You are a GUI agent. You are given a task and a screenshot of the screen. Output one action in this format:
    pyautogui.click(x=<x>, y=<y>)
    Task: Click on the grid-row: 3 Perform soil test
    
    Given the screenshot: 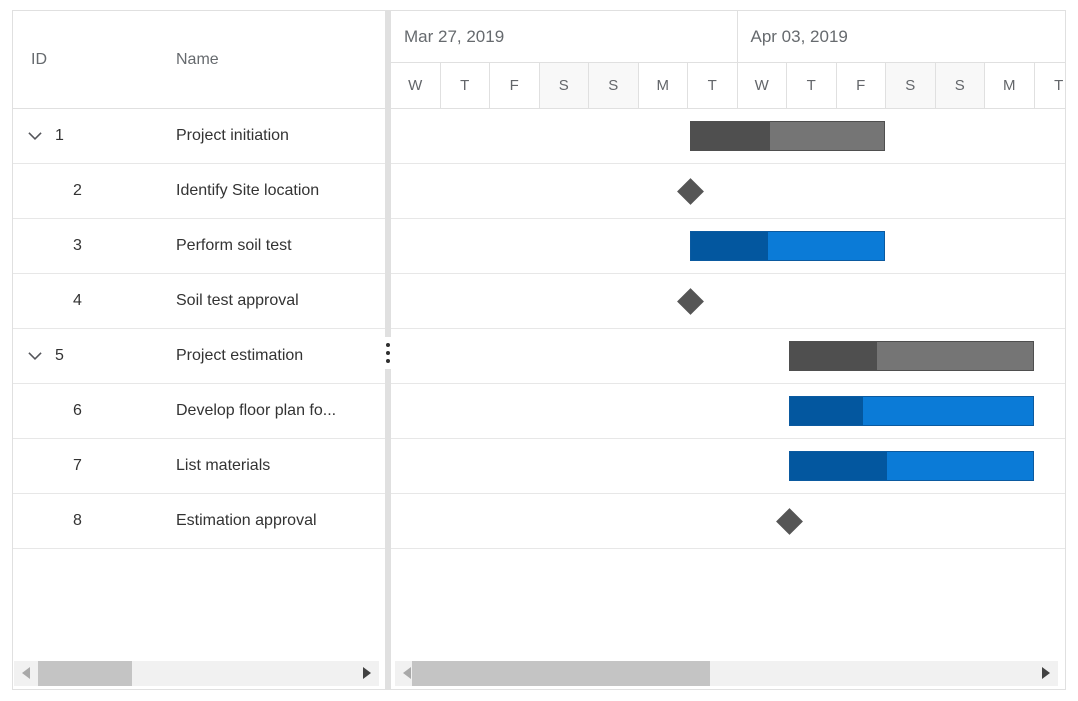 What is the action you would take?
    pyautogui.click(x=199, y=246)
    